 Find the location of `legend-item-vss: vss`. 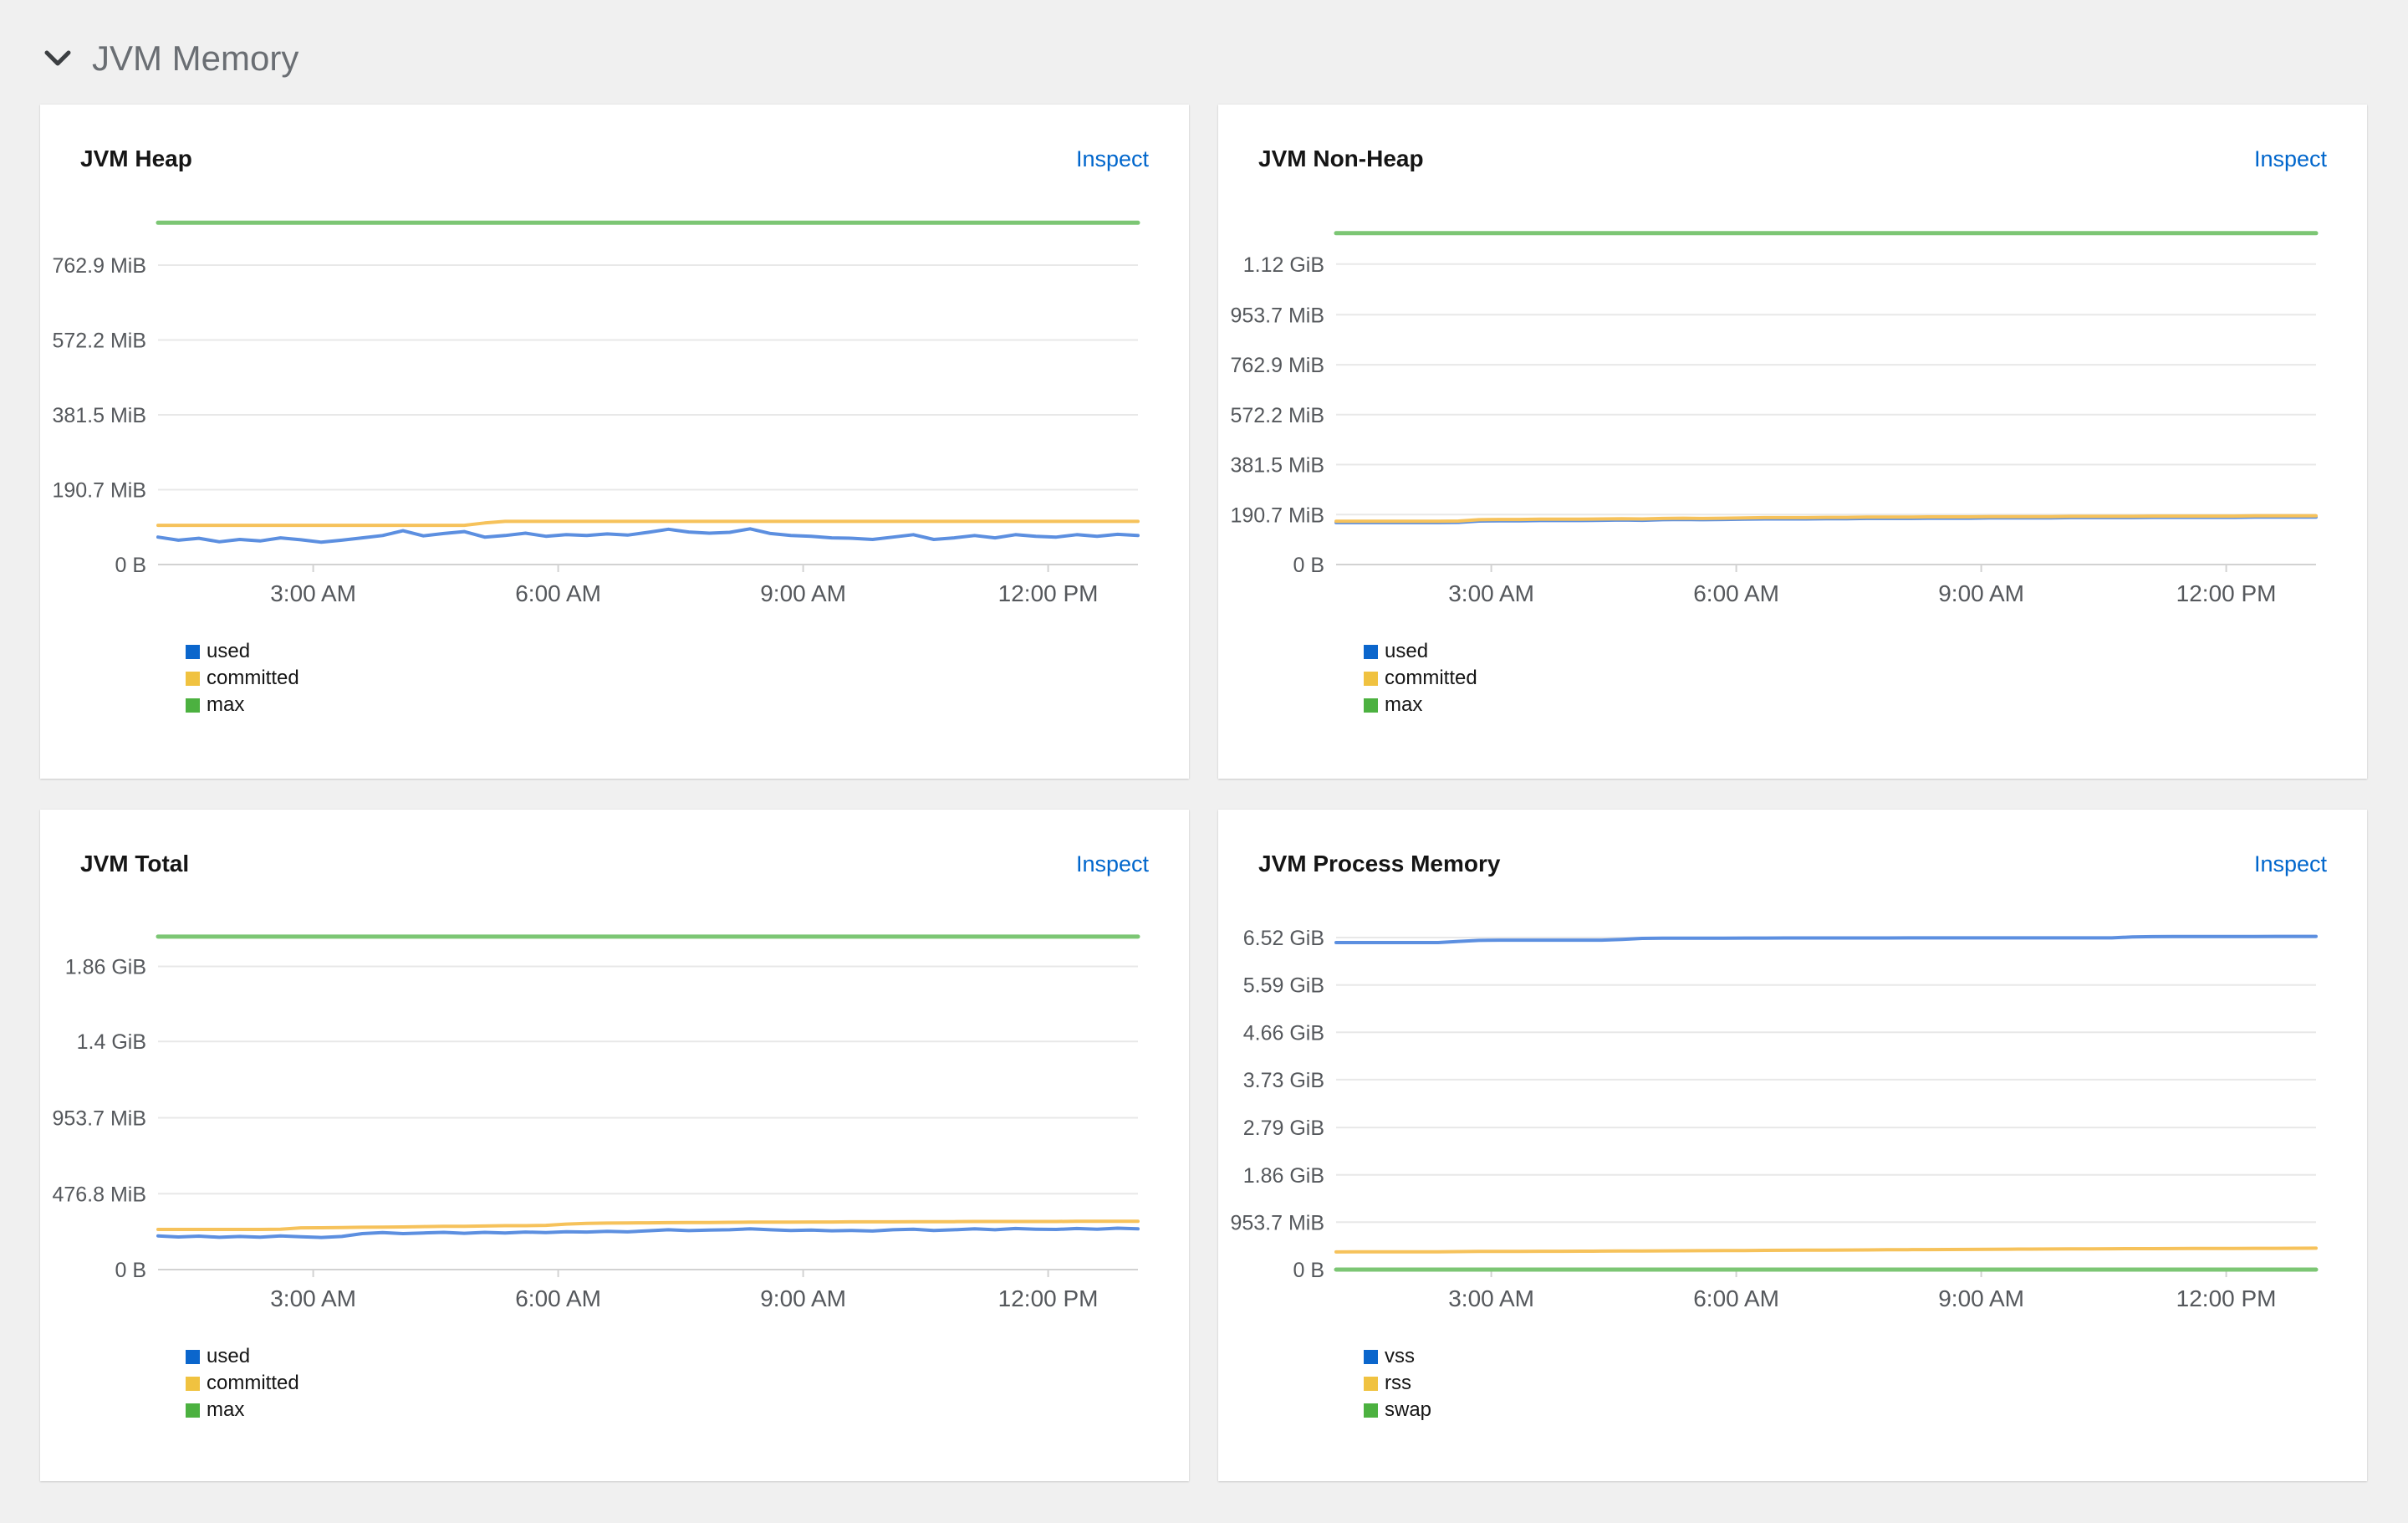

legend-item-vss: vss is located at coordinates (1398, 1357).